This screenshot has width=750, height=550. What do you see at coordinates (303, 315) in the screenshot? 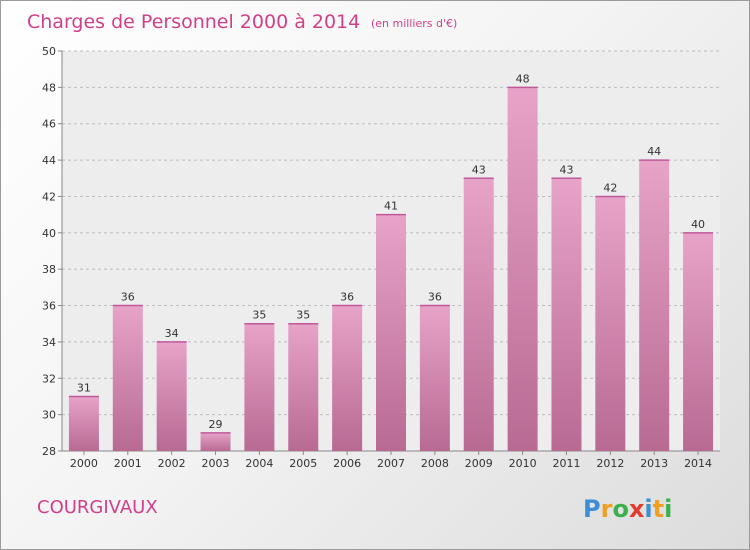
I see `value-label-2005: 35` at bounding box center [303, 315].